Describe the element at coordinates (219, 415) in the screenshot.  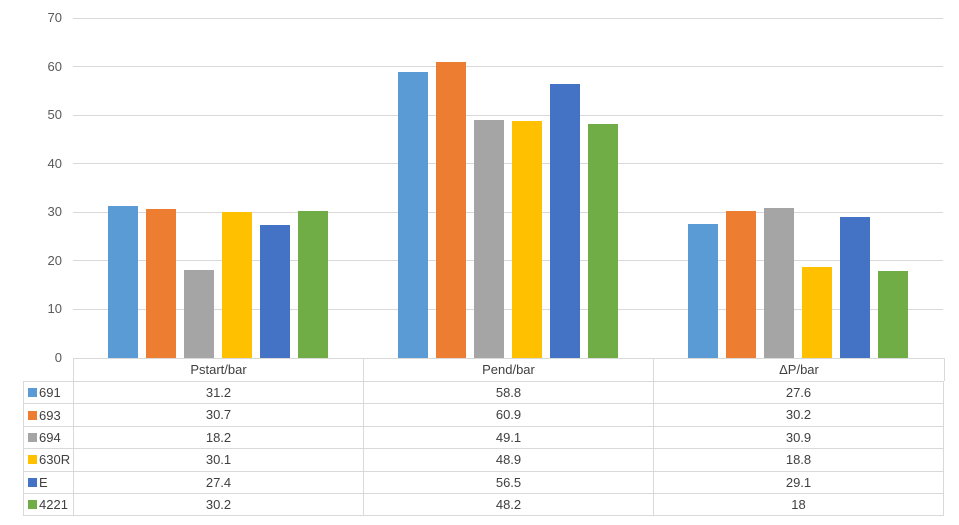
I see `table-value-cell: 30.7` at that location.